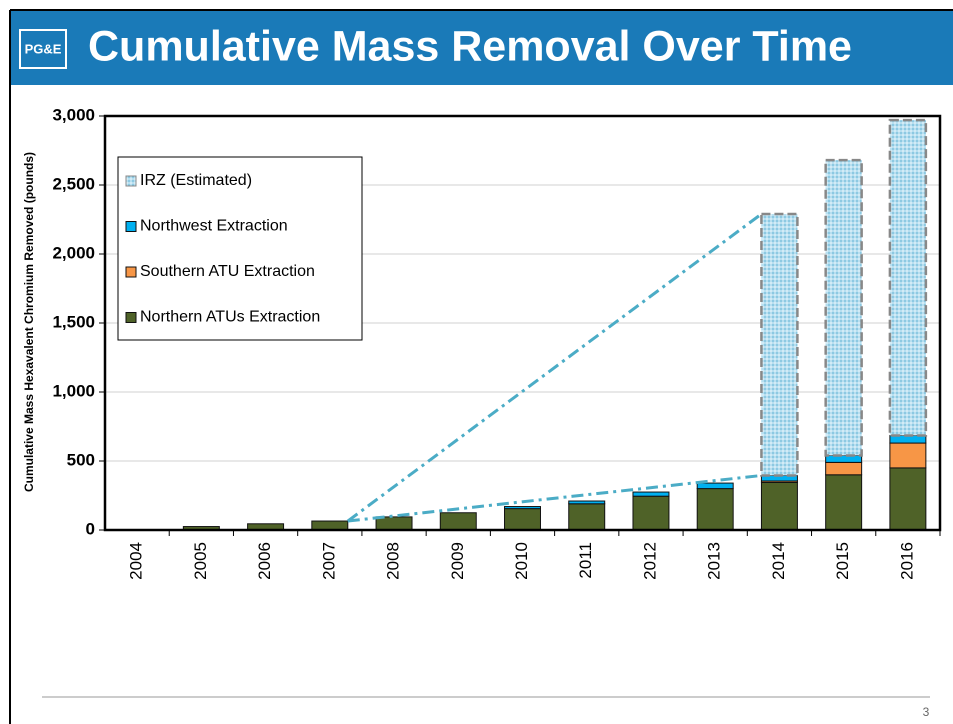 This screenshot has width=953, height=724. What do you see at coordinates (196, 180) in the screenshot?
I see `legend-label: IRZ (Estimated)` at bounding box center [196, 180].